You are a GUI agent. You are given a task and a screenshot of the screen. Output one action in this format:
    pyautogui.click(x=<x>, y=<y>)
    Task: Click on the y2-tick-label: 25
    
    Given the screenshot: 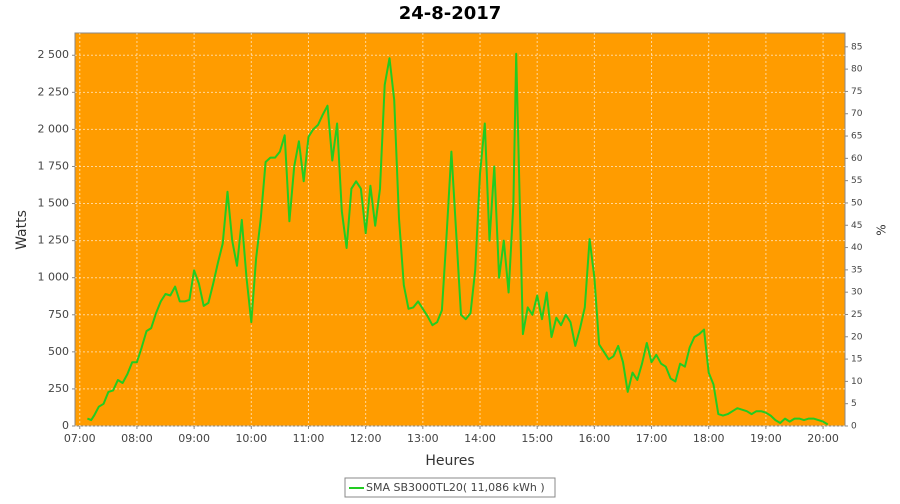 What is the action you would take?
    pyautogui.click(x=856, y=315)
    